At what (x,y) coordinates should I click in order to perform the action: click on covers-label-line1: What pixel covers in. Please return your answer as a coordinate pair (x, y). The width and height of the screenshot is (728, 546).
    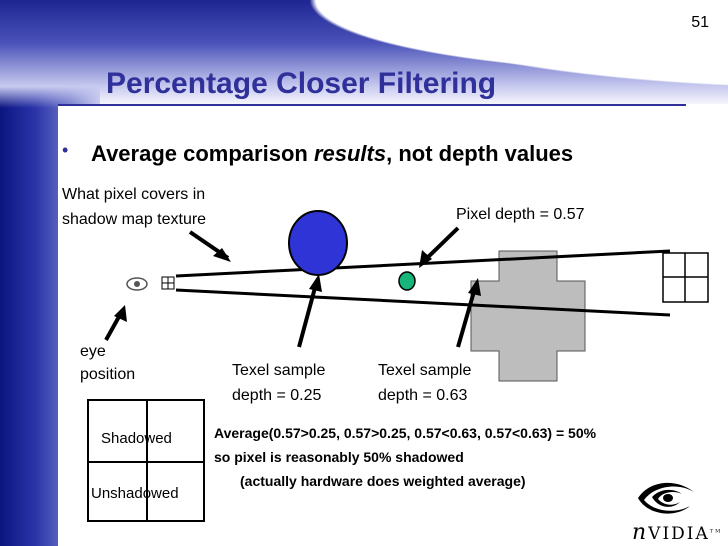
    Looking at the image, I should click on (134, 194).